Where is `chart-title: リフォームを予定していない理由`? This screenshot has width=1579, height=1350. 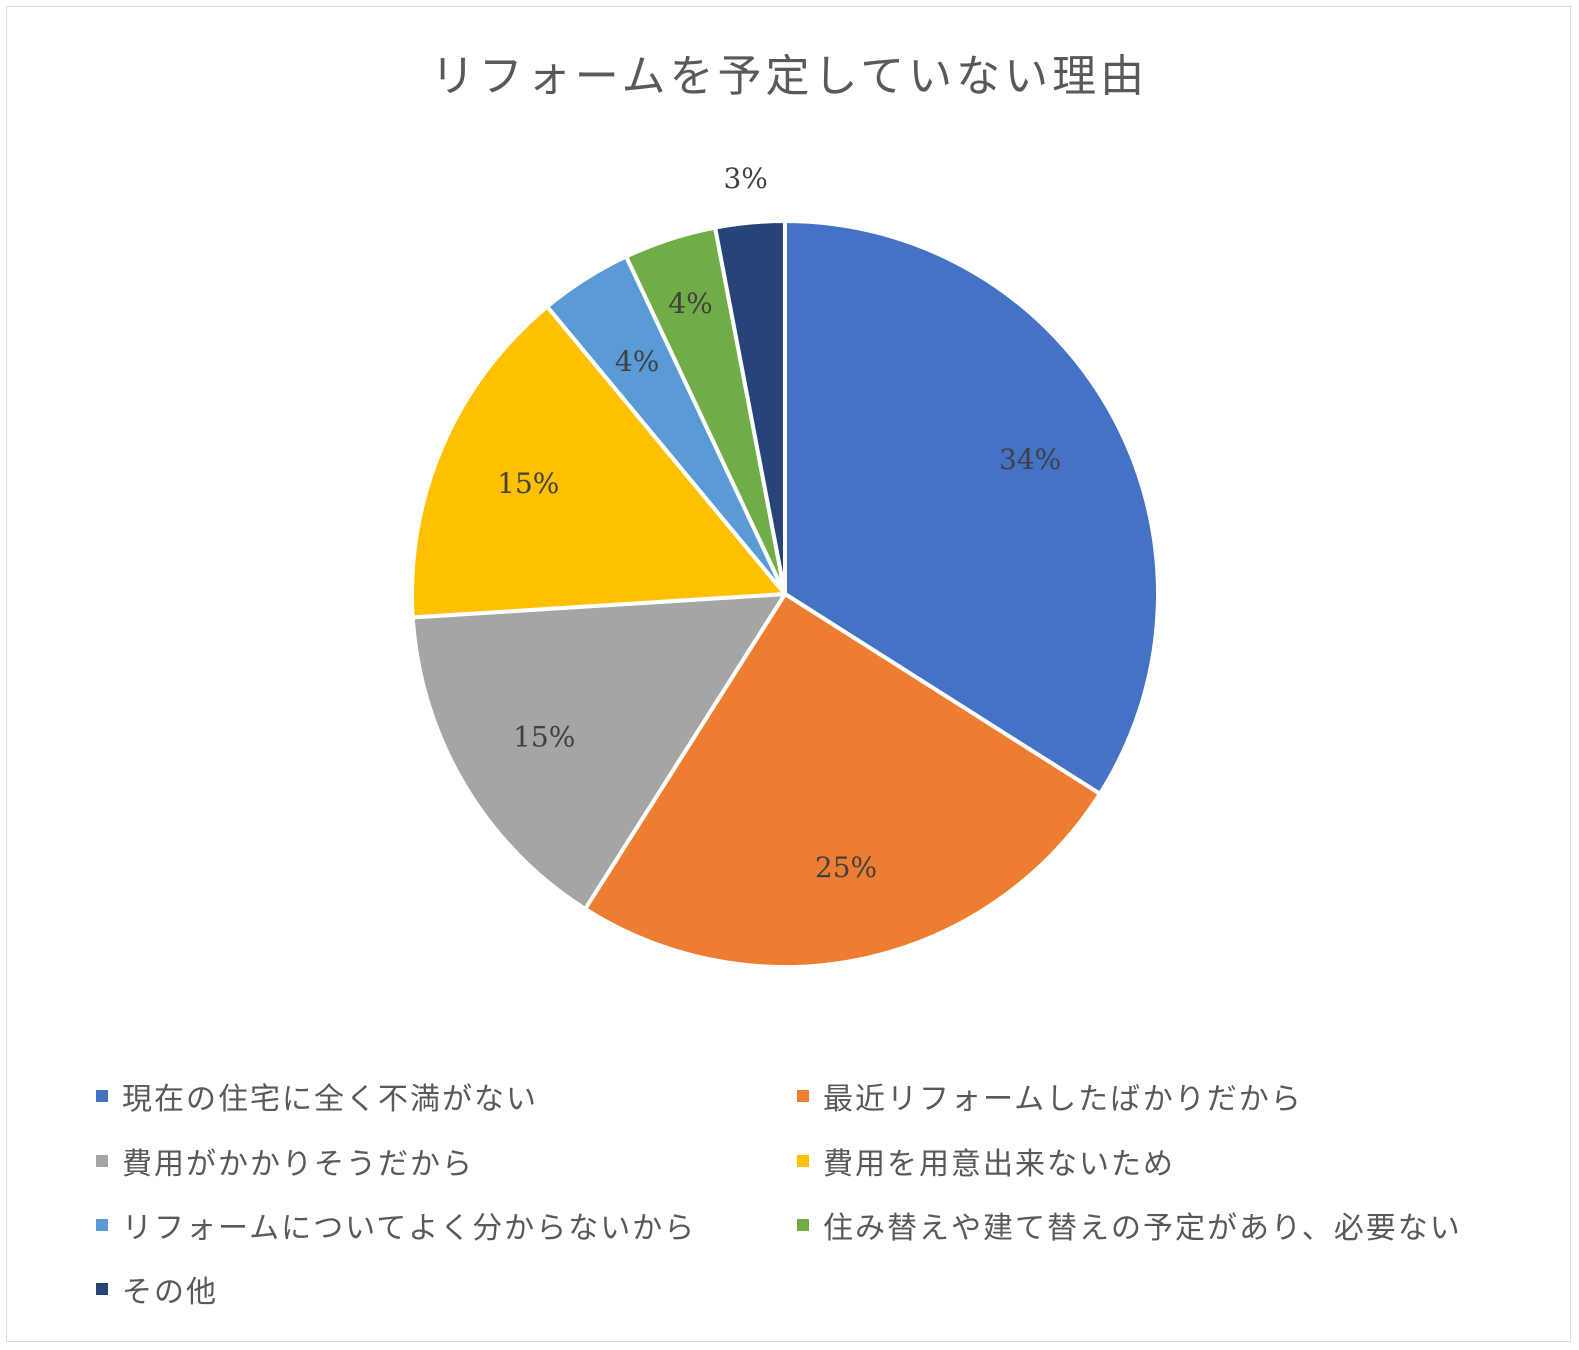
chart-title: リフォームを予定していない理由 is located at coordinates (789, 76).